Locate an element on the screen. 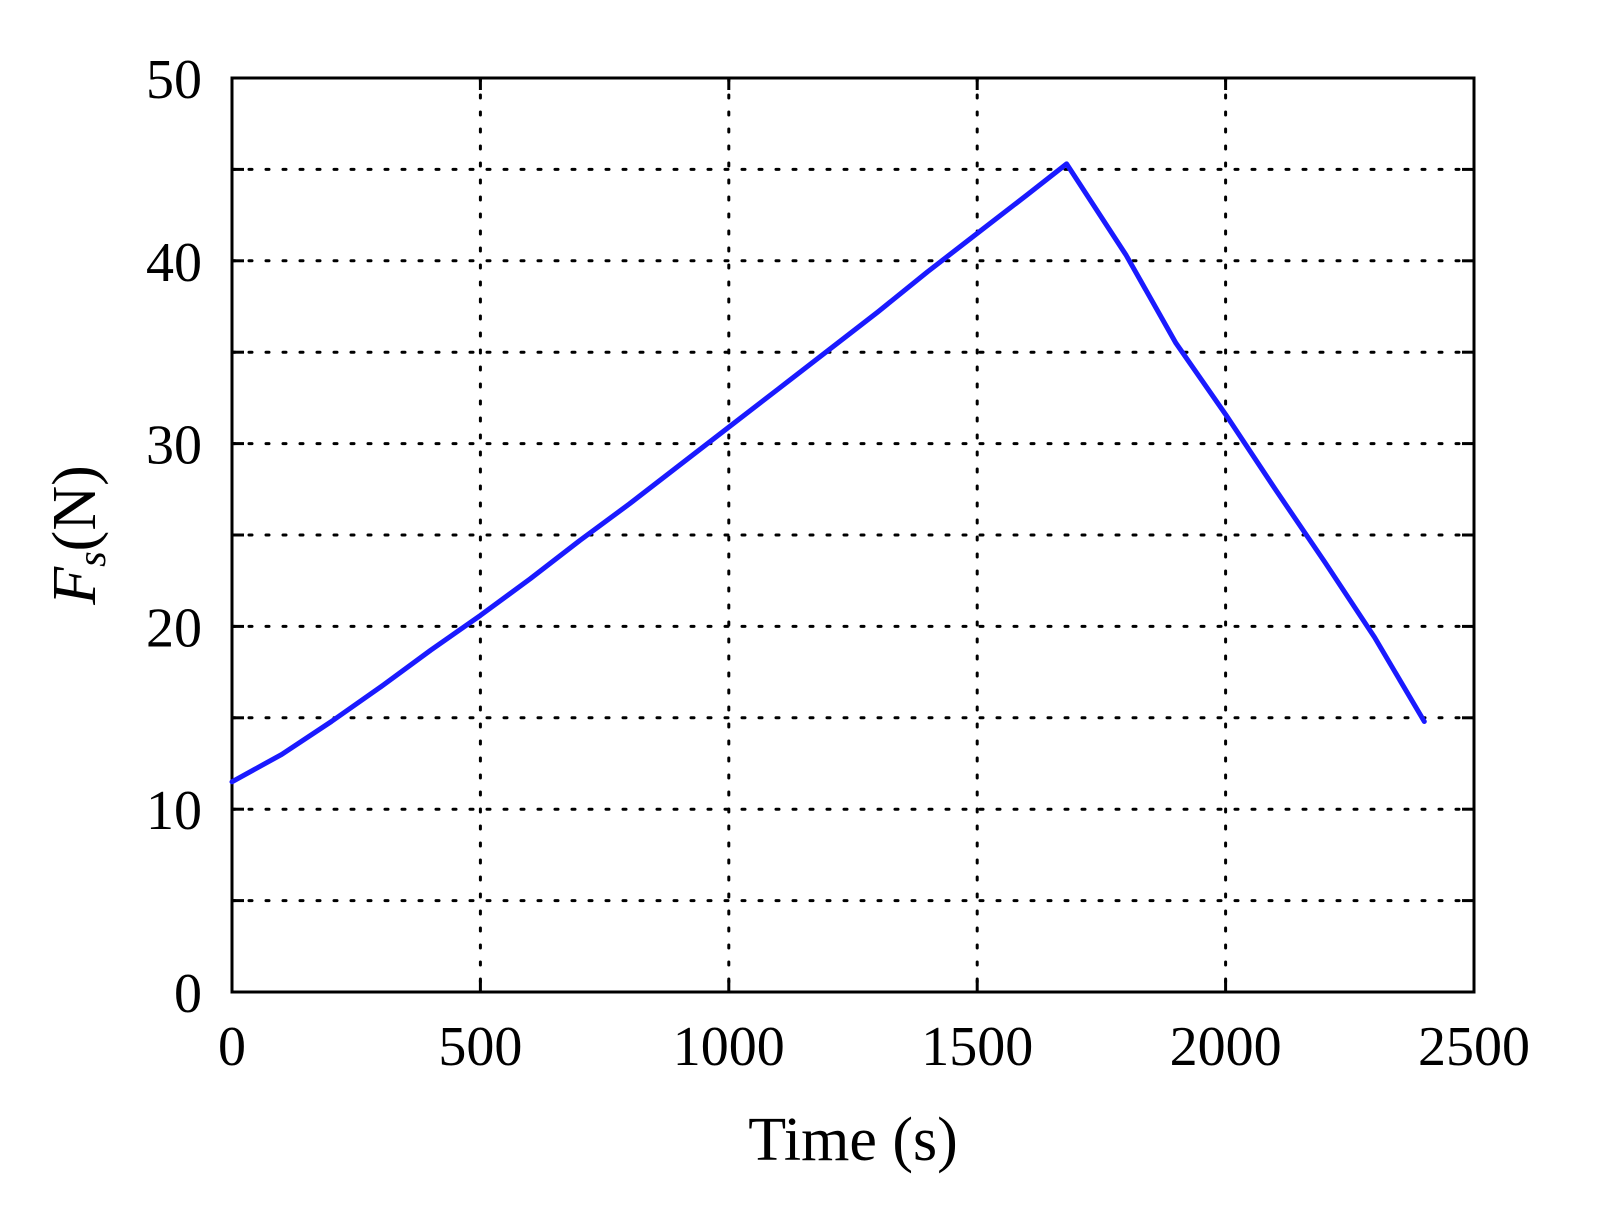 The height and width of the screenshot is (1222, 1611). y-tick-label: 40 is located at coordinates (174, 263).